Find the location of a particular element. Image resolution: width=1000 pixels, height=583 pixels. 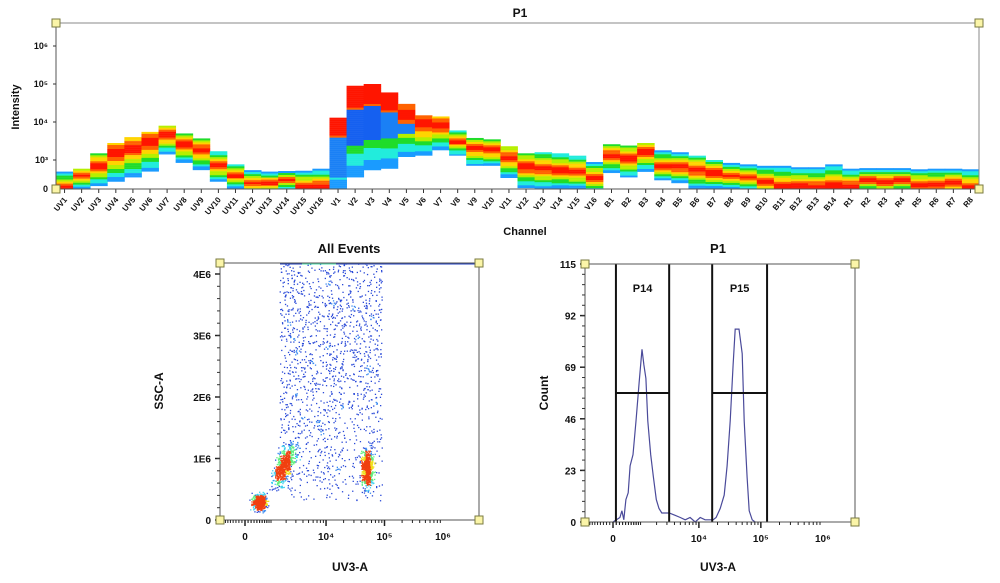

y-tick-label: 10⁶ is located at coordinates (41, 46).